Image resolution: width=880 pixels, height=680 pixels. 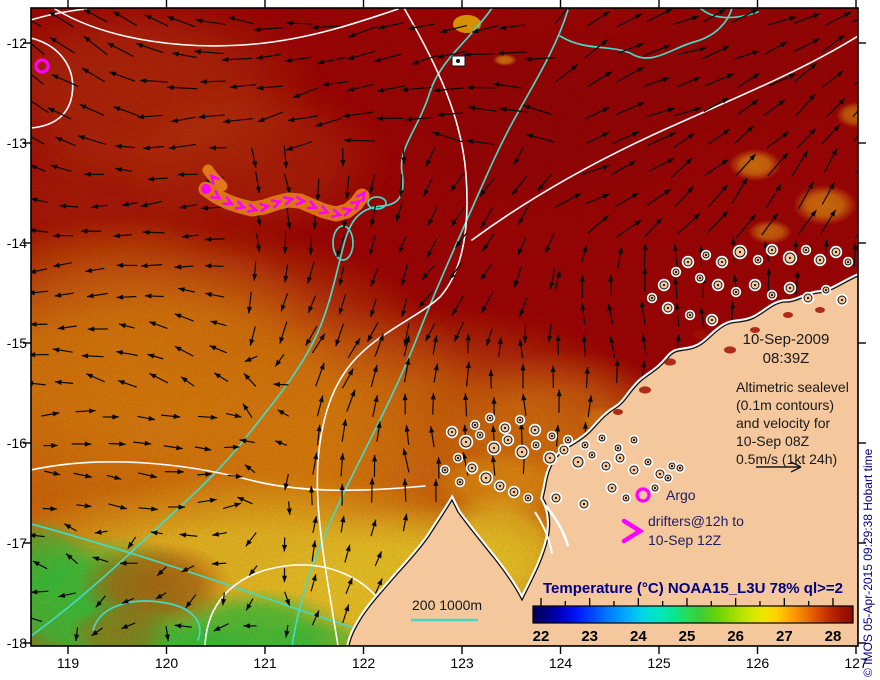 I want to click on argo-float-marker, so click(x=42, y=66).